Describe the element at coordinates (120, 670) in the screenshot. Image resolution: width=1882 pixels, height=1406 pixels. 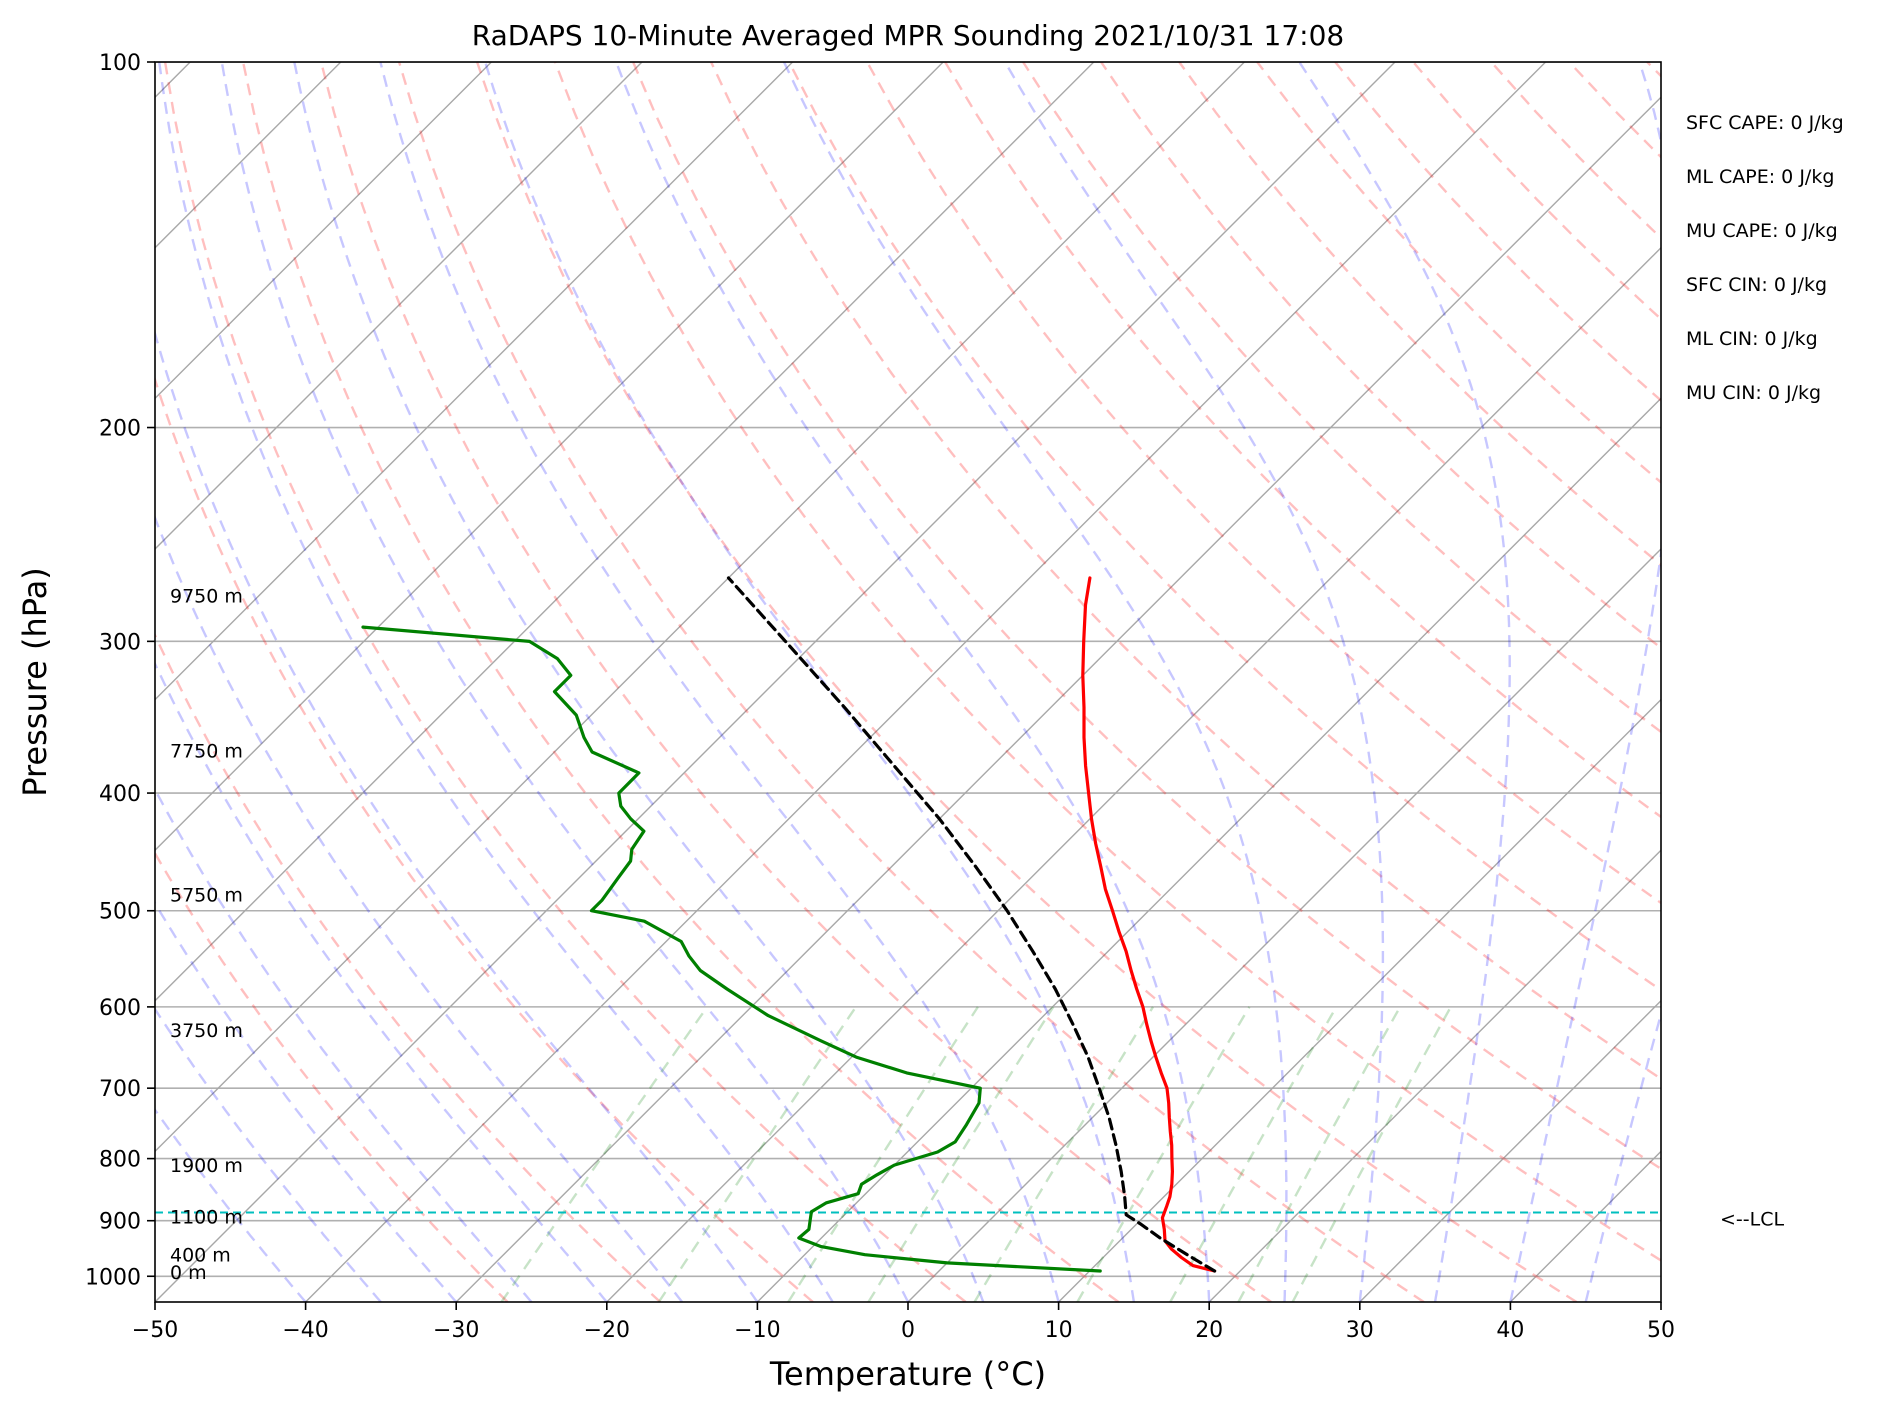
I see `y-axis: 100 200 300 400 500 600 700 800 900 1000` at that location.